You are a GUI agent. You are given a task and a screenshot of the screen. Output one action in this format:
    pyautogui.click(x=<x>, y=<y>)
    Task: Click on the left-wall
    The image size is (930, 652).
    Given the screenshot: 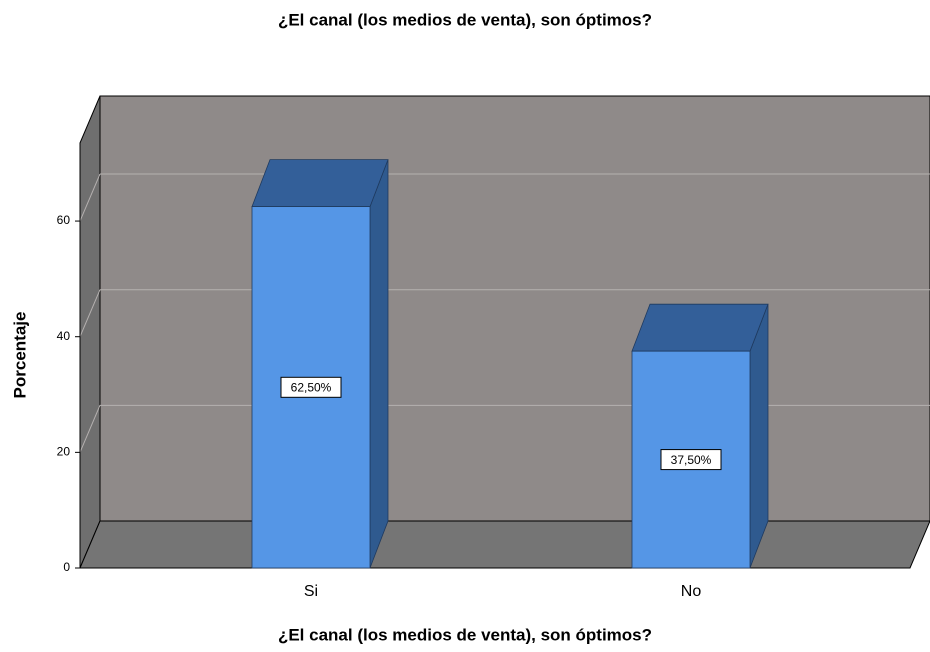 What is the action you would take?
    pyautogui.click(x=90, y=332)
    